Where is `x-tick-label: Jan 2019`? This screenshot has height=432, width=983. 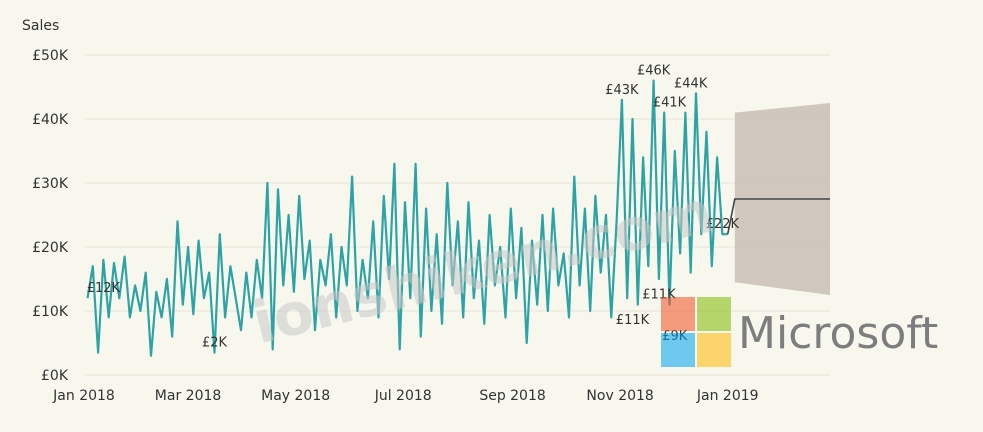
x-tick-label: Jan 2019 is located at coordinates (727, 396).